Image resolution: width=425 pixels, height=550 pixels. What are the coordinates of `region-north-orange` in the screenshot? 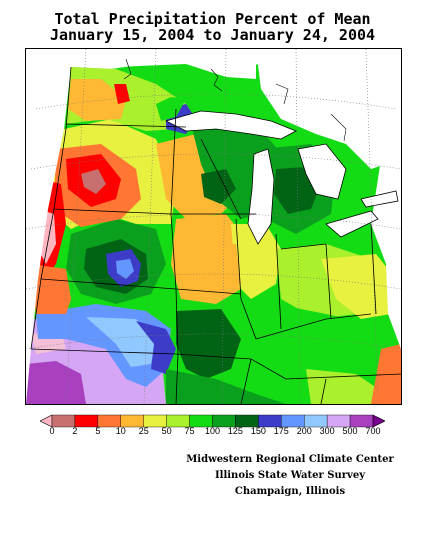 It's located at (97, 100).